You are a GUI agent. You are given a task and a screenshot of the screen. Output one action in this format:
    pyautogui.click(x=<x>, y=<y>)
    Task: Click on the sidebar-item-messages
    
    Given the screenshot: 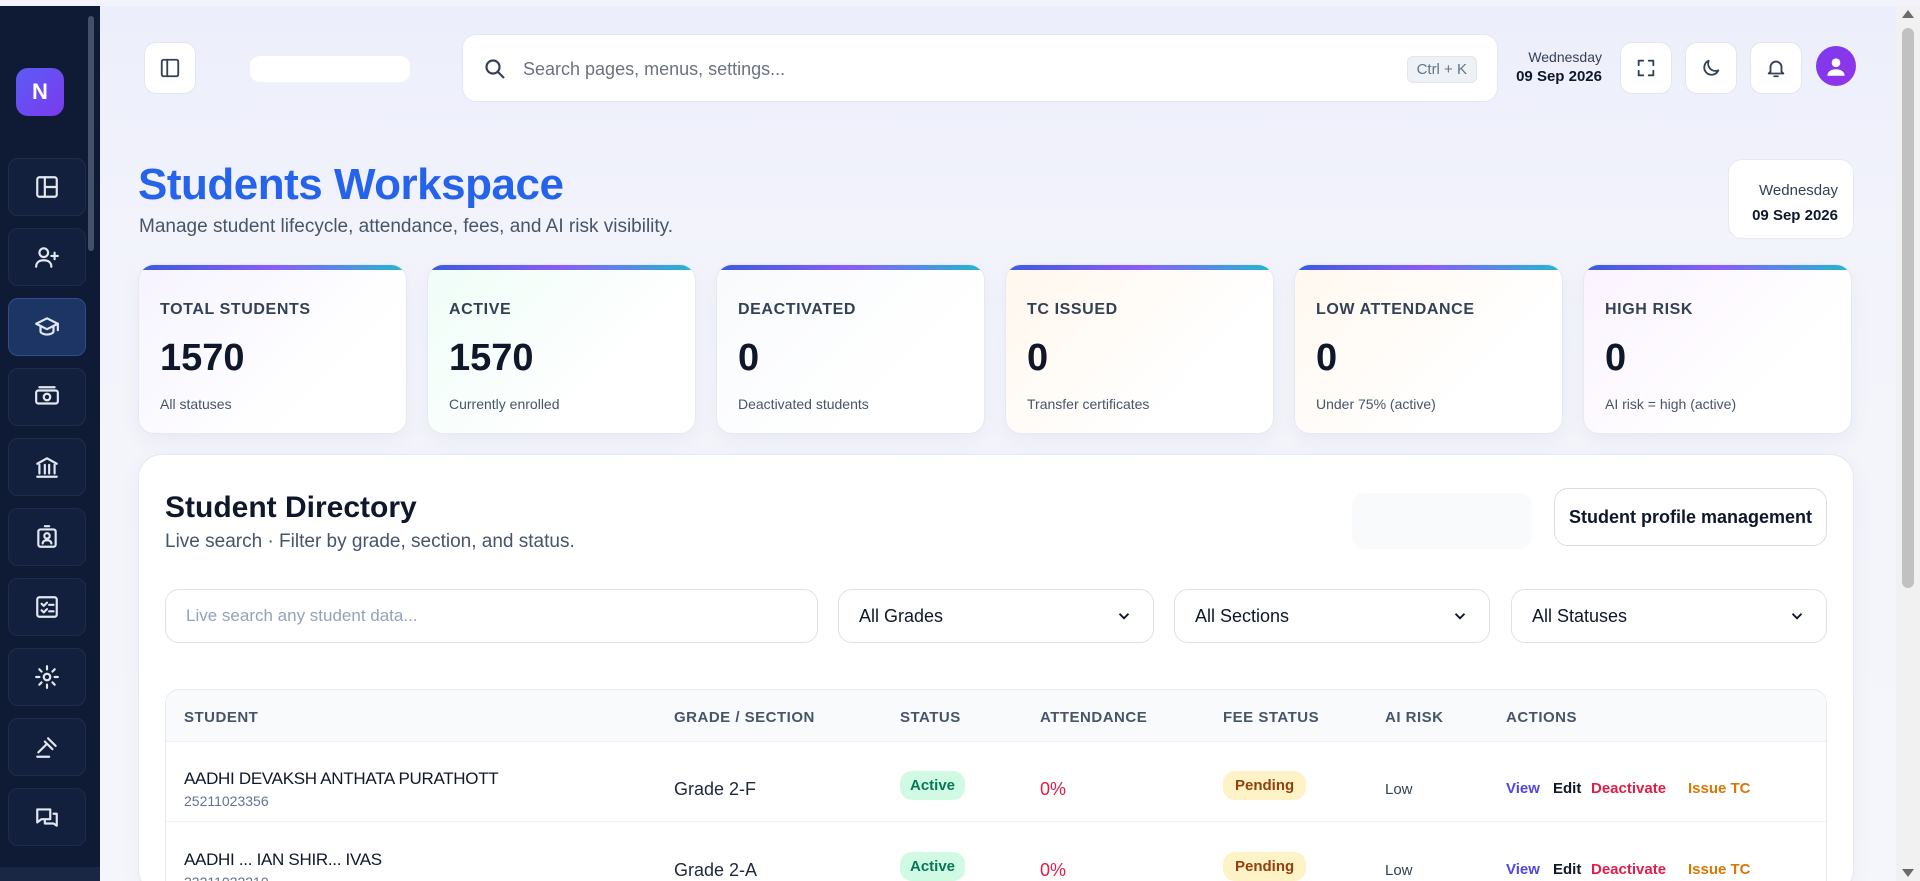 What is the action you would take?
    pyautogui.click(x=47, y=817)
    